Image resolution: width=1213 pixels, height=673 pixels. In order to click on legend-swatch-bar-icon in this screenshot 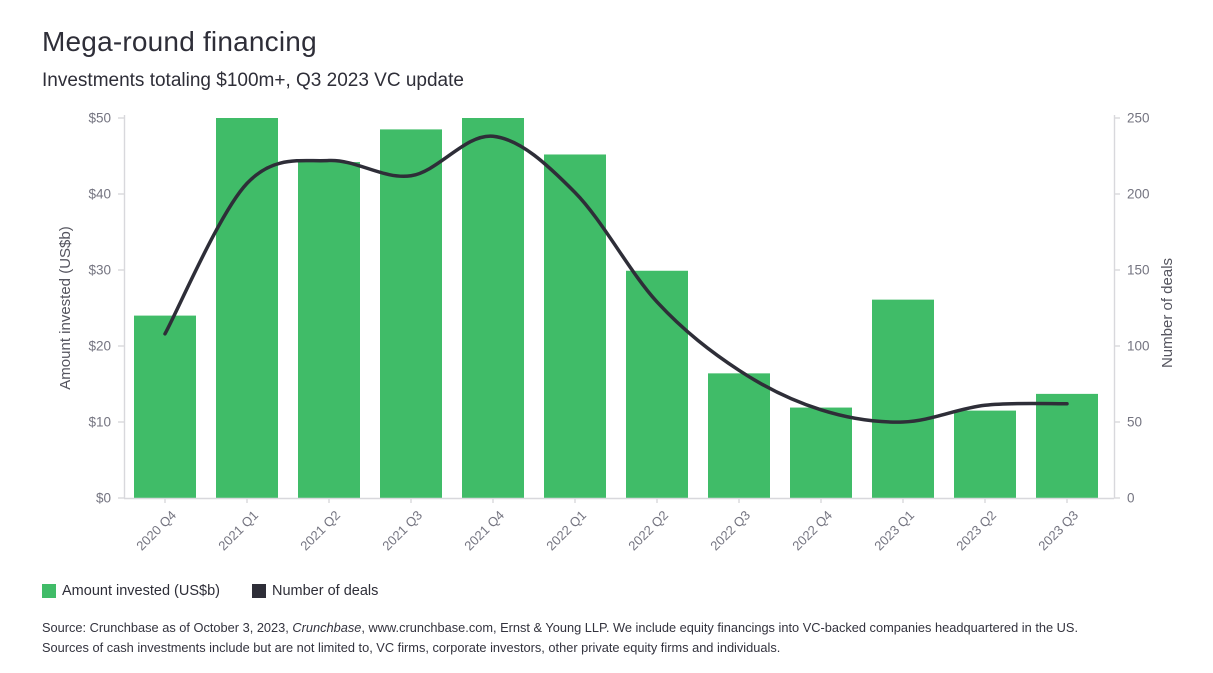, I will do `click(49, 591)`.